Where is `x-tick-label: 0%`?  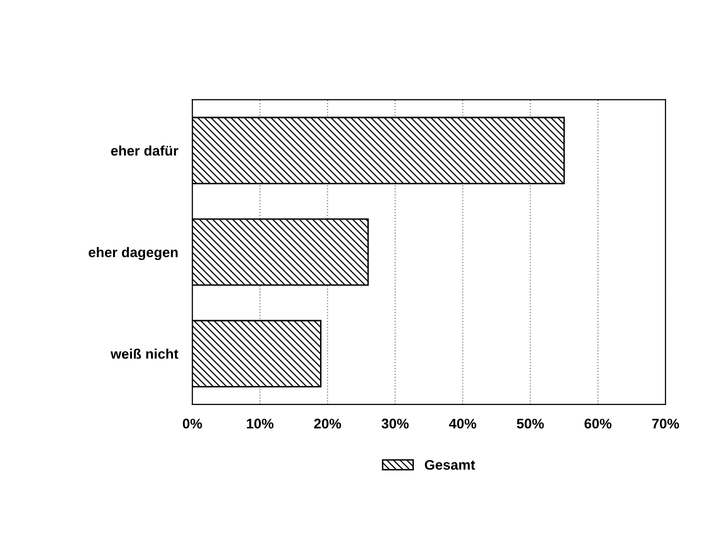
x-tick-label: 0% is located at coordinates (192, 423).